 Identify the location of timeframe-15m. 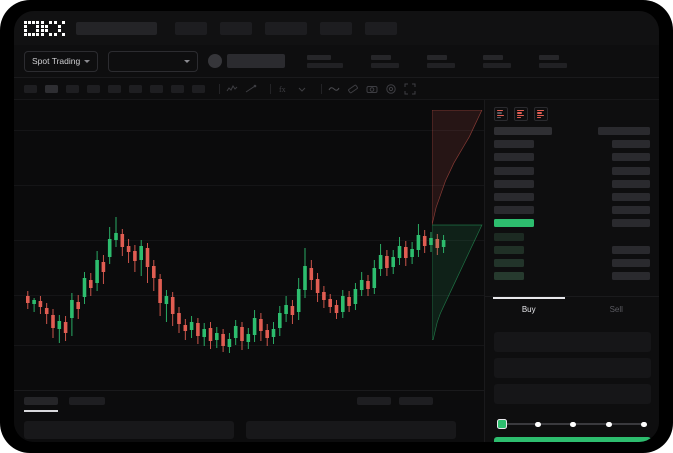
(72, 88).